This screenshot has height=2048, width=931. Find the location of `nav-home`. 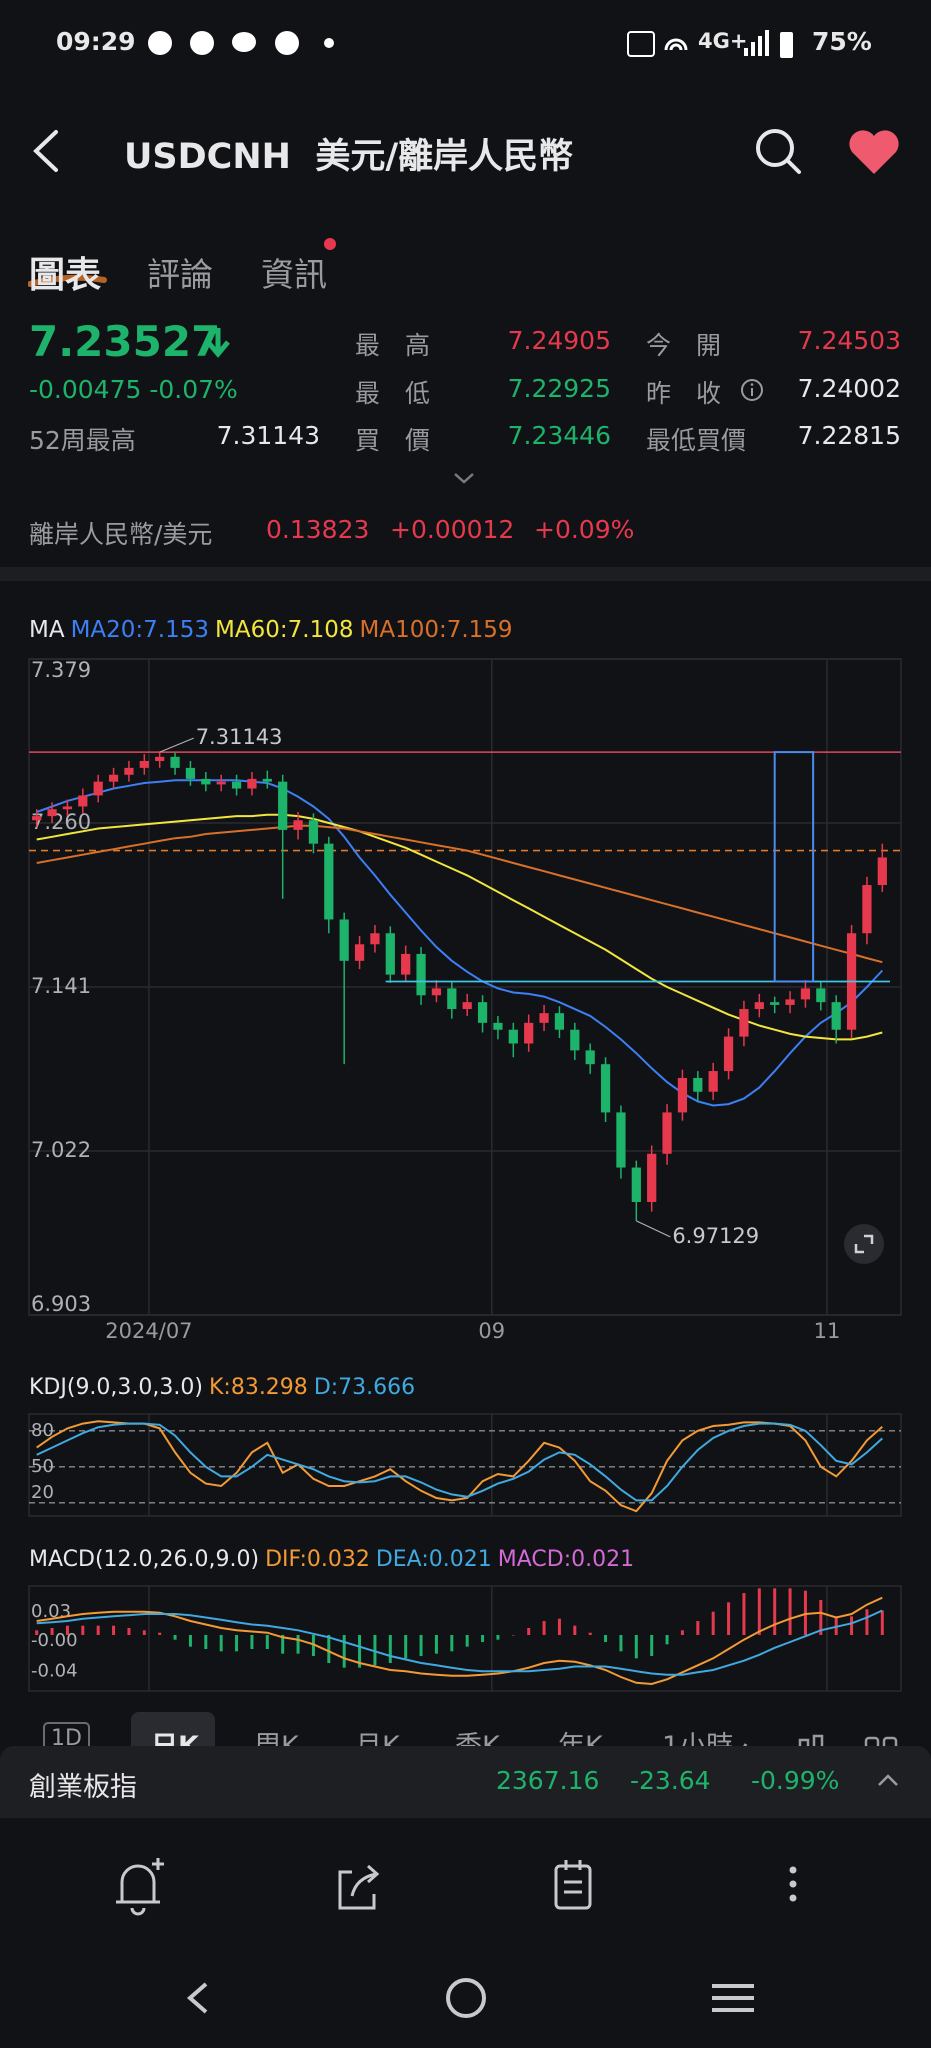

nav-home is located at coordinates (466, 1998).